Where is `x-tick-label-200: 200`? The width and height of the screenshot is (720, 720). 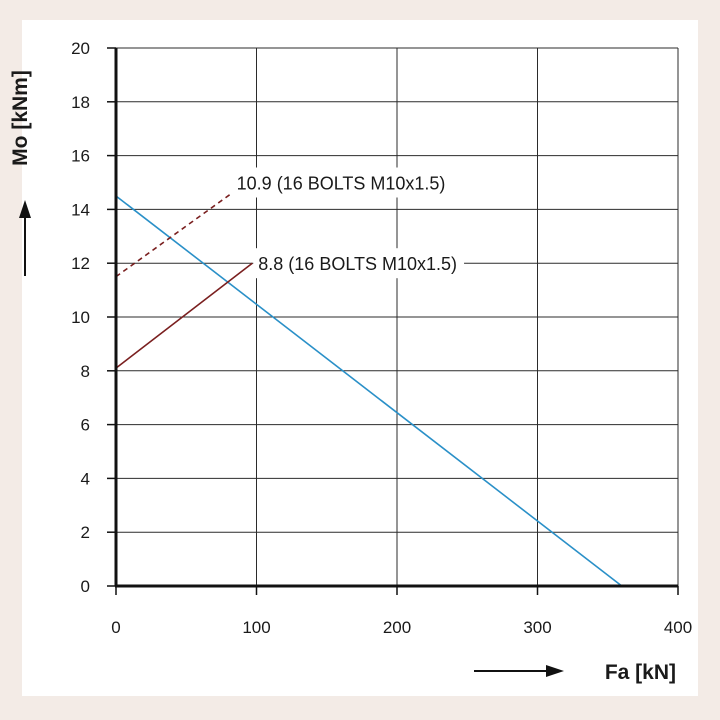 x-tick-label-200: 200 is located at coordinates (397, 627).